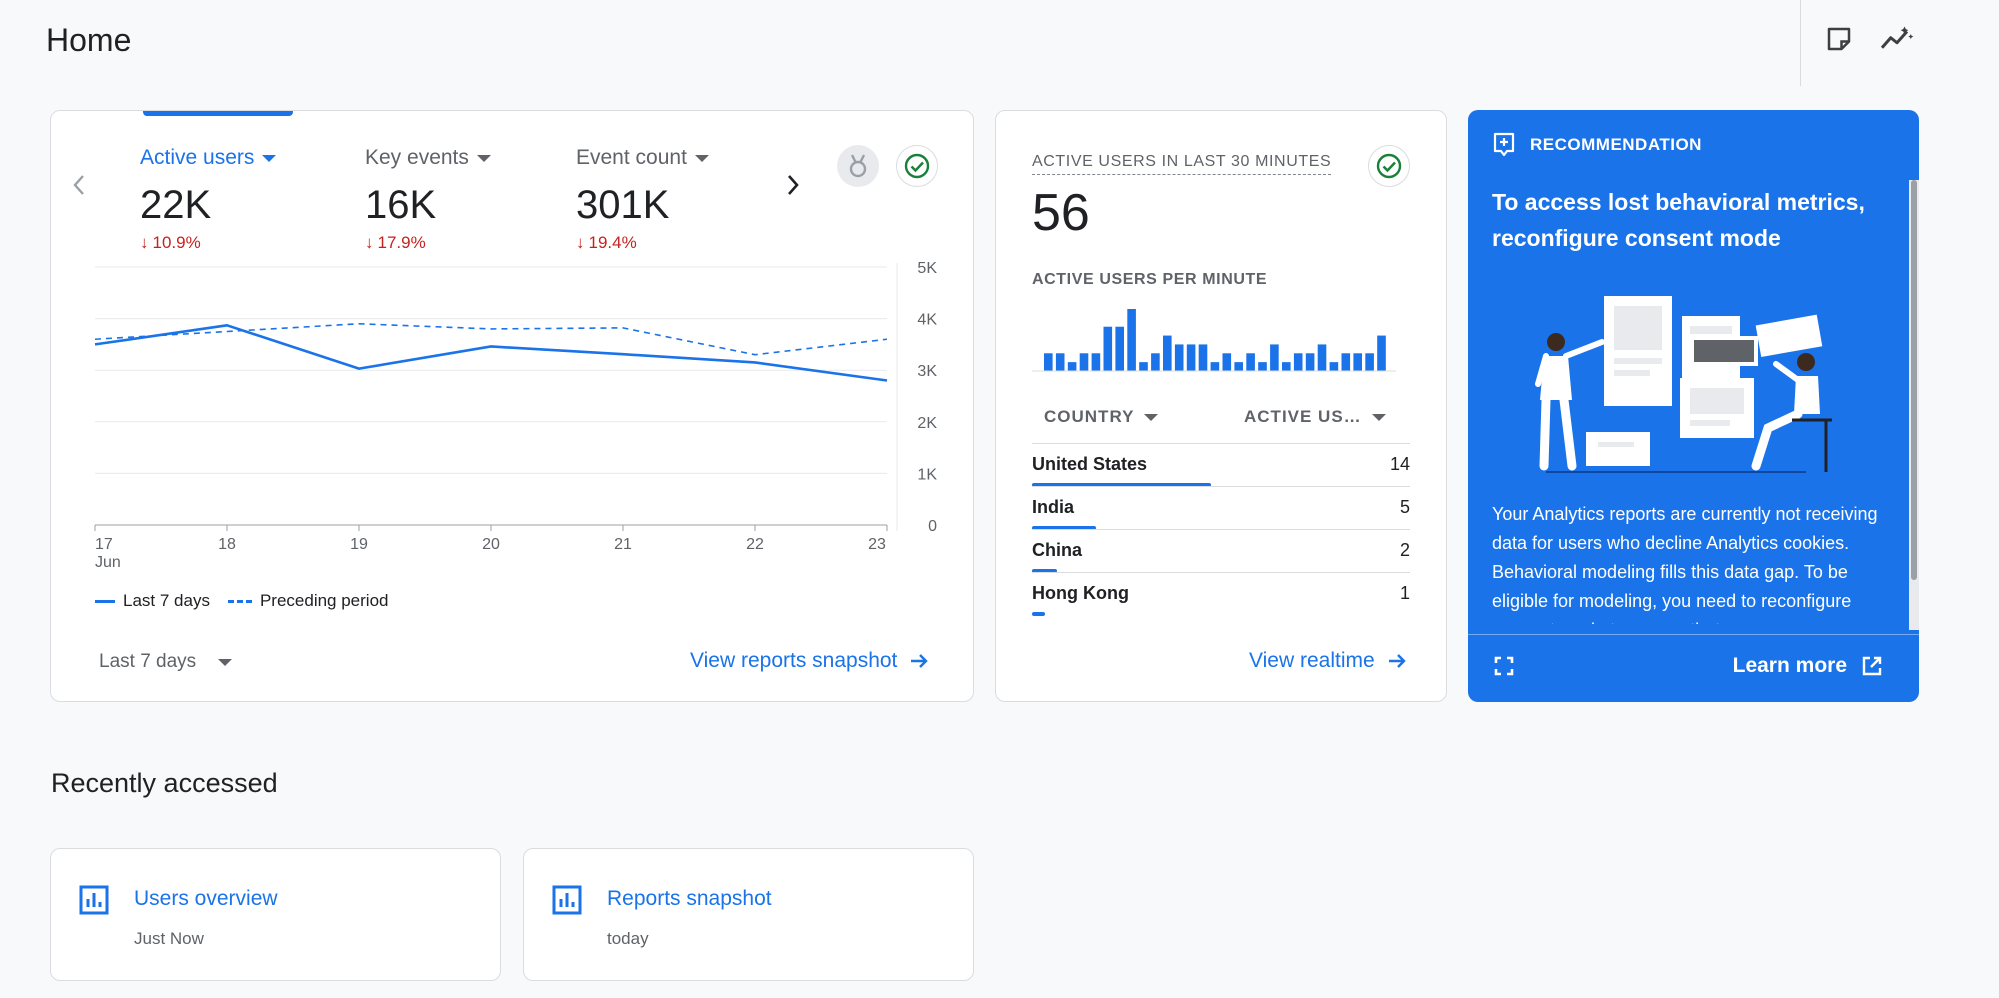  I want to click on x-tick-label: 21, so click(623, 544).